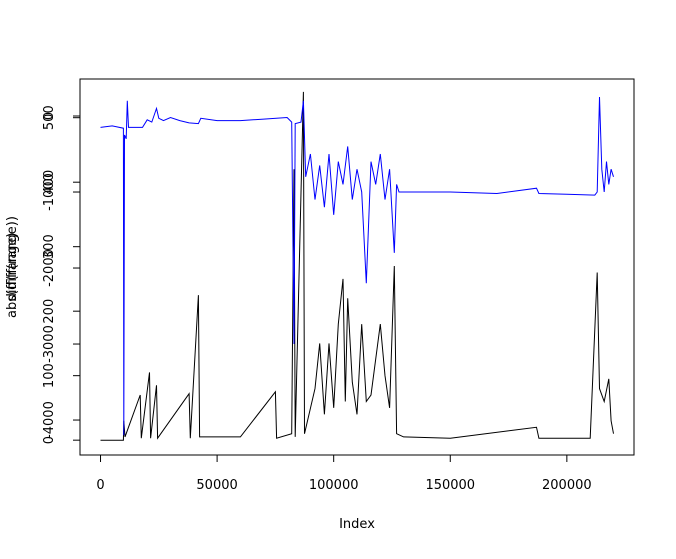 Image resolution: width=676 pixels, height=559 pixels. I want to click on y2-tick-label: -2000, so click(49, 268).